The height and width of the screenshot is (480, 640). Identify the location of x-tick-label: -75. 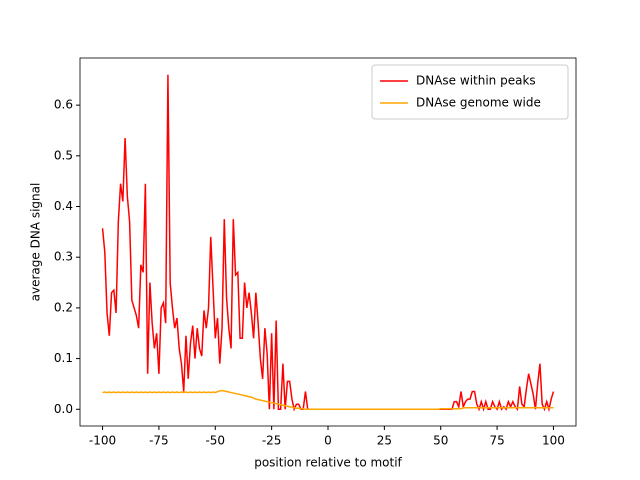
(159, 441).